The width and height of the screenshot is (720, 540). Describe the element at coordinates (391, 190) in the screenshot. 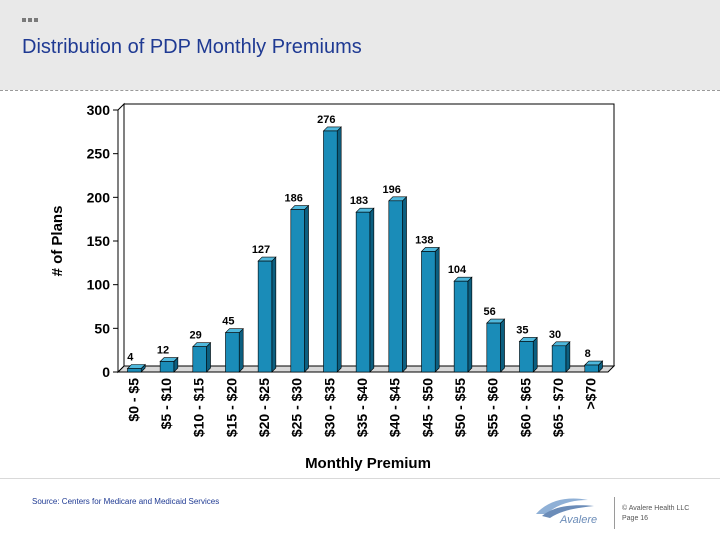

I see `data-label: 196` at that location.